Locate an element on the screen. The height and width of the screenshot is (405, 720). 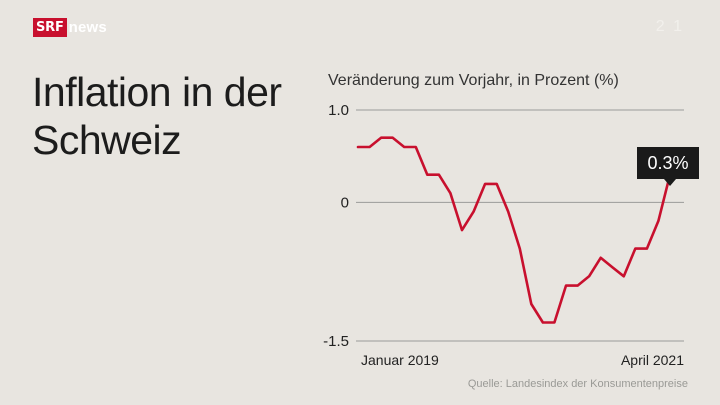
headline: Inflation in der Schweiz is located at coordinates (157, 116).